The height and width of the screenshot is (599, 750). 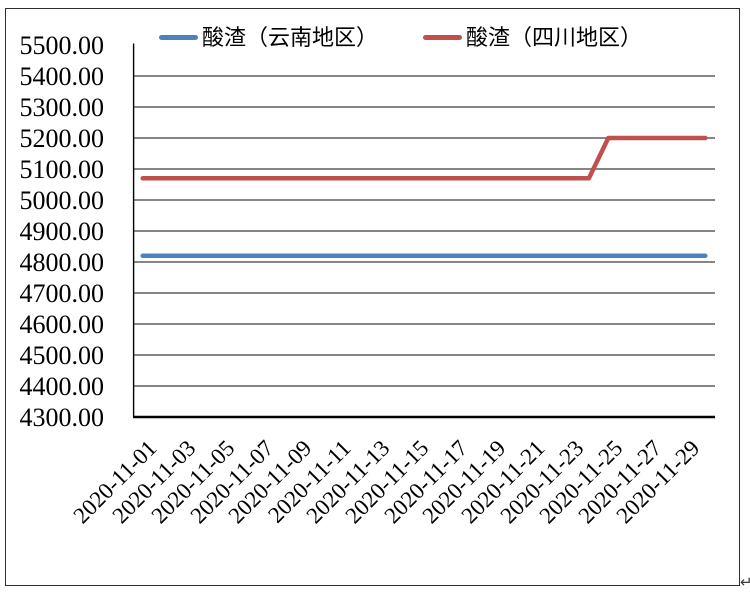 I want to click on legend-item: 酸渣（云南地区）, so click(x=268, y=37).